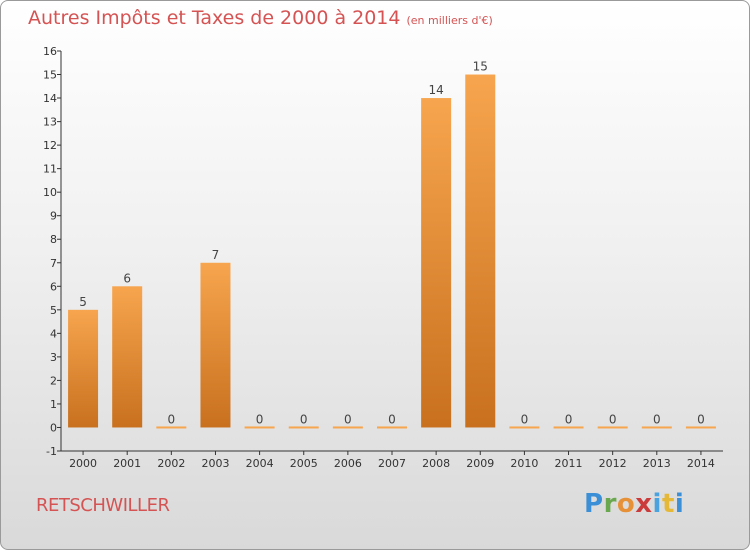 This screenshot has width=750, height=550. I want to click on data-label: 6, so click(127, 278).